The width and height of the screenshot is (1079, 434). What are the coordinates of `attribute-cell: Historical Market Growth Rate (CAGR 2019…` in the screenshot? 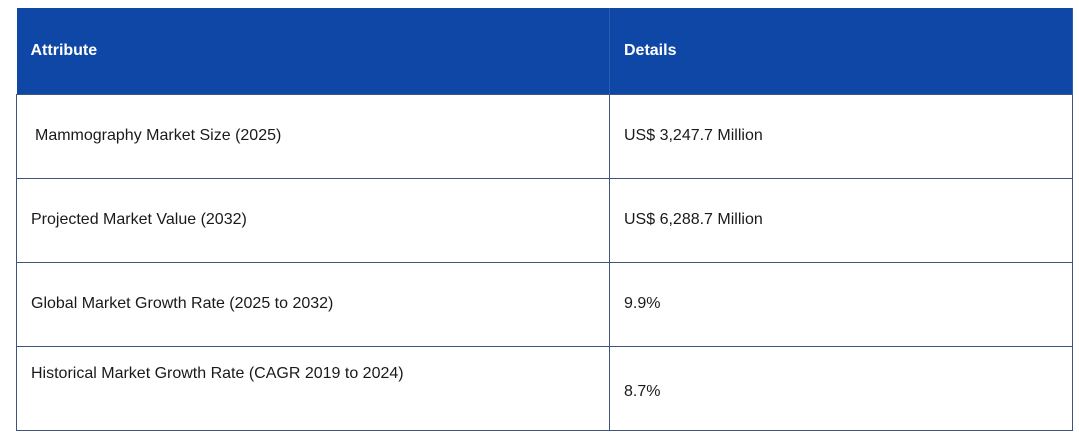 It's located at (313, 388).